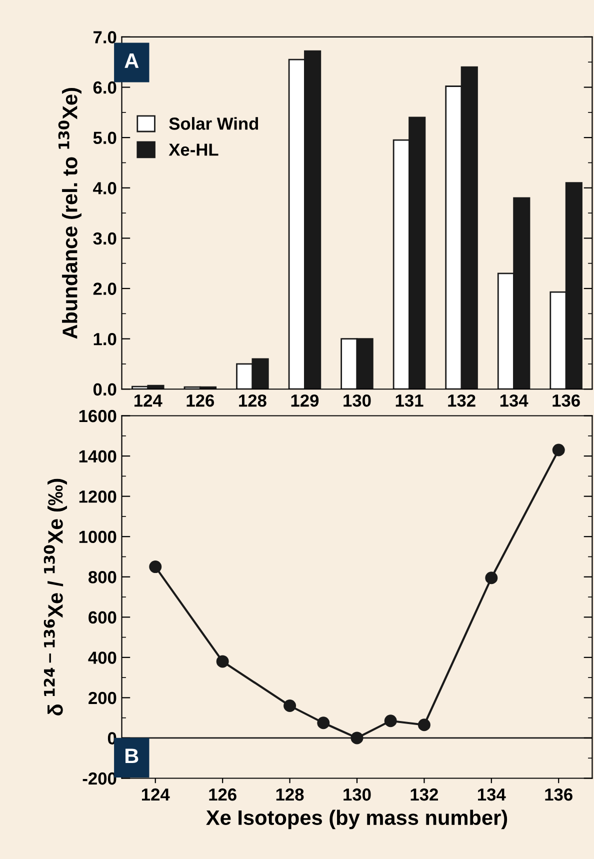  I want to click on y-tick-label: 6.0, so click(104, 87).